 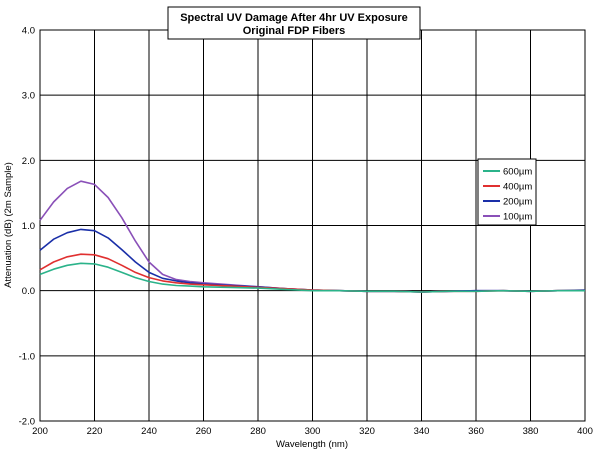 I want to click on x-tick-label: 240, so click(x=149, y=431).